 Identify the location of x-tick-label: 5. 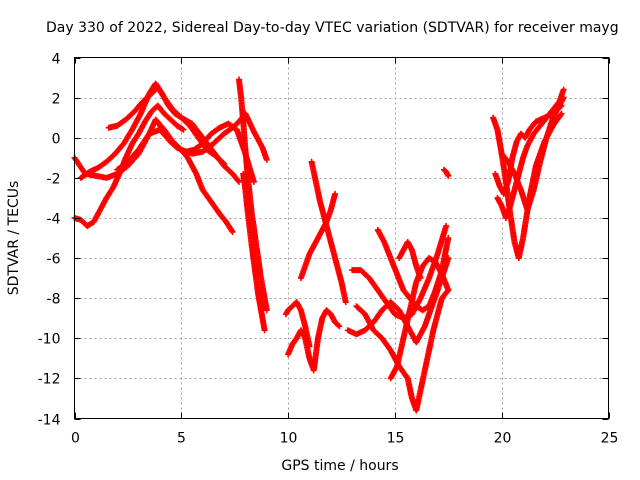
(181, 439).